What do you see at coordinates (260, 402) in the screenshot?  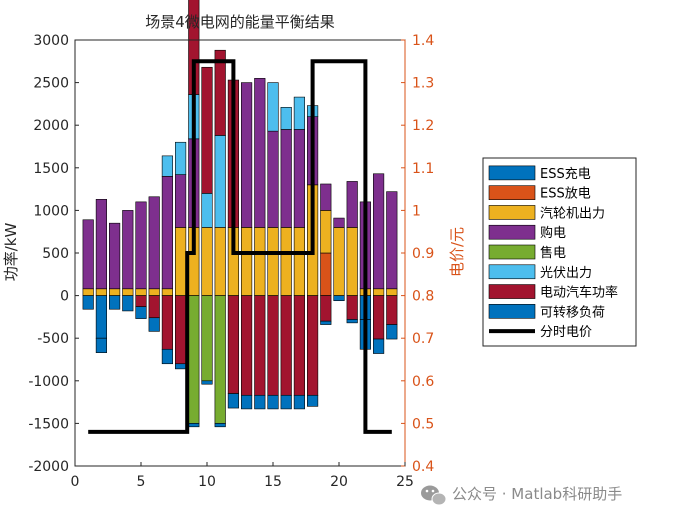 I see `bar-可转移负荷-14` at bounding box center [260, 402].